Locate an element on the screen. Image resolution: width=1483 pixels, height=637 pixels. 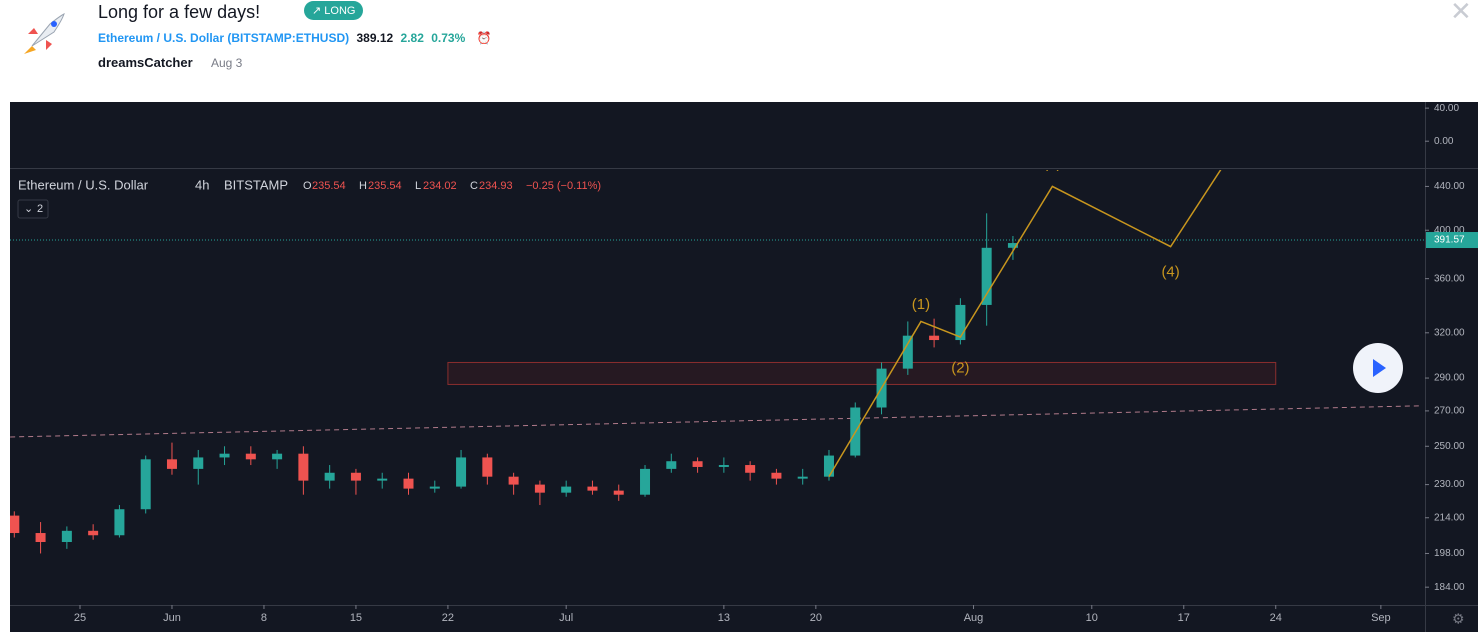
indicator-toggle is located at coordinates (33, 209).